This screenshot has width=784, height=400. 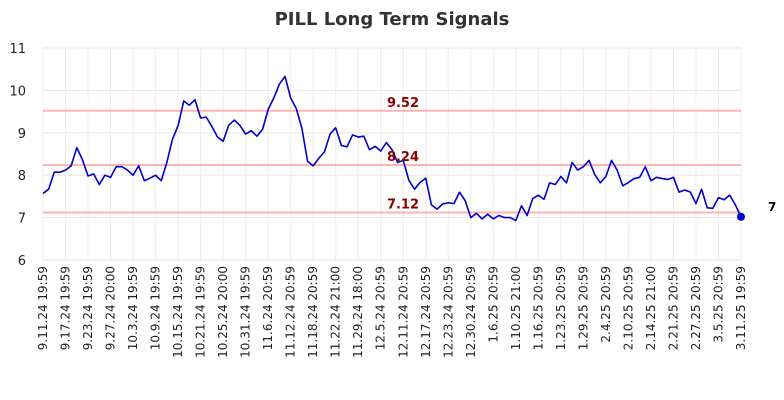 I want to click on x-tick-label: 2.14.25 21:00, so click(x=651, y=308).